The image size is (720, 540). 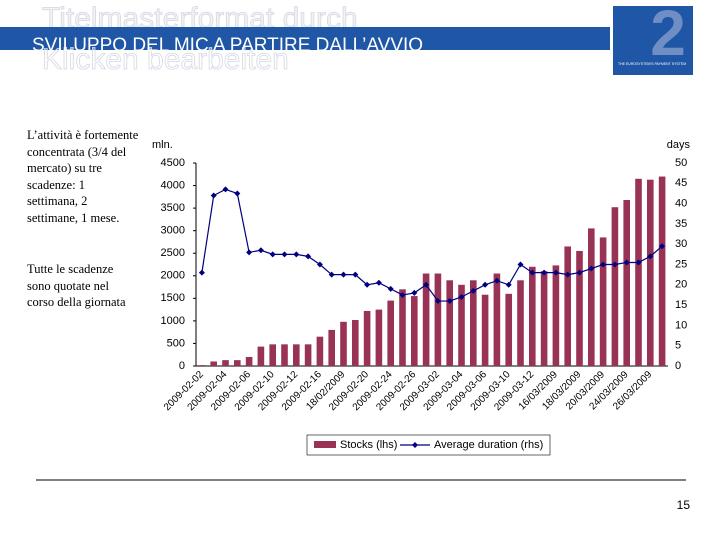 I want to click on y2-axis-label: days, so click(x=679, y=145).